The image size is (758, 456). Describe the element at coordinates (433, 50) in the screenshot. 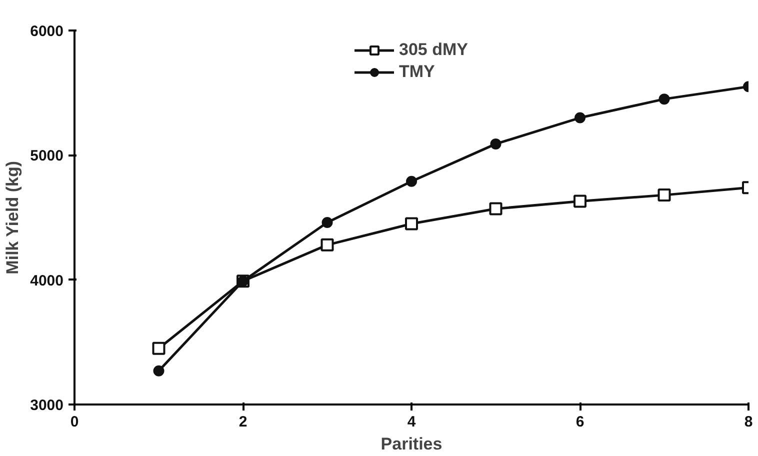

I see `legend-label: 305 dMY` at that location.